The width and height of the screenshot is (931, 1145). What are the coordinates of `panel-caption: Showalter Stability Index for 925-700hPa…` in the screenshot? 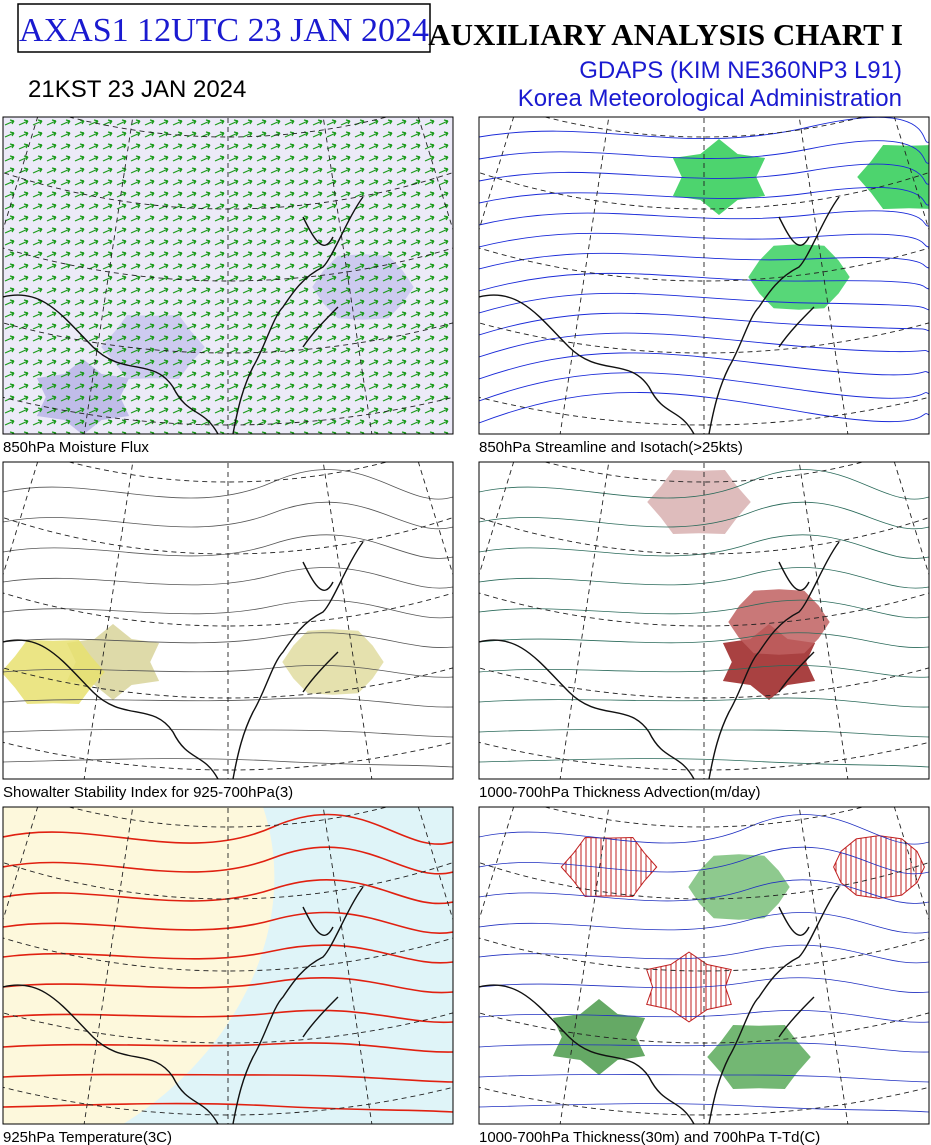 It's located at (148, 792).